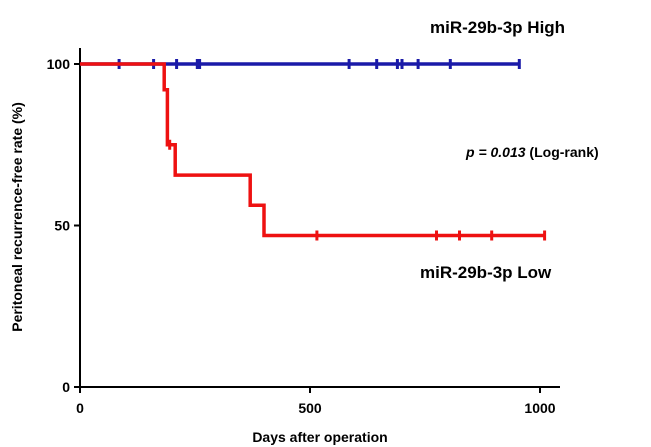  Describe the element at coordinates (80, 408) in the screenshot. I see `x-tick-label: 0` at that location.